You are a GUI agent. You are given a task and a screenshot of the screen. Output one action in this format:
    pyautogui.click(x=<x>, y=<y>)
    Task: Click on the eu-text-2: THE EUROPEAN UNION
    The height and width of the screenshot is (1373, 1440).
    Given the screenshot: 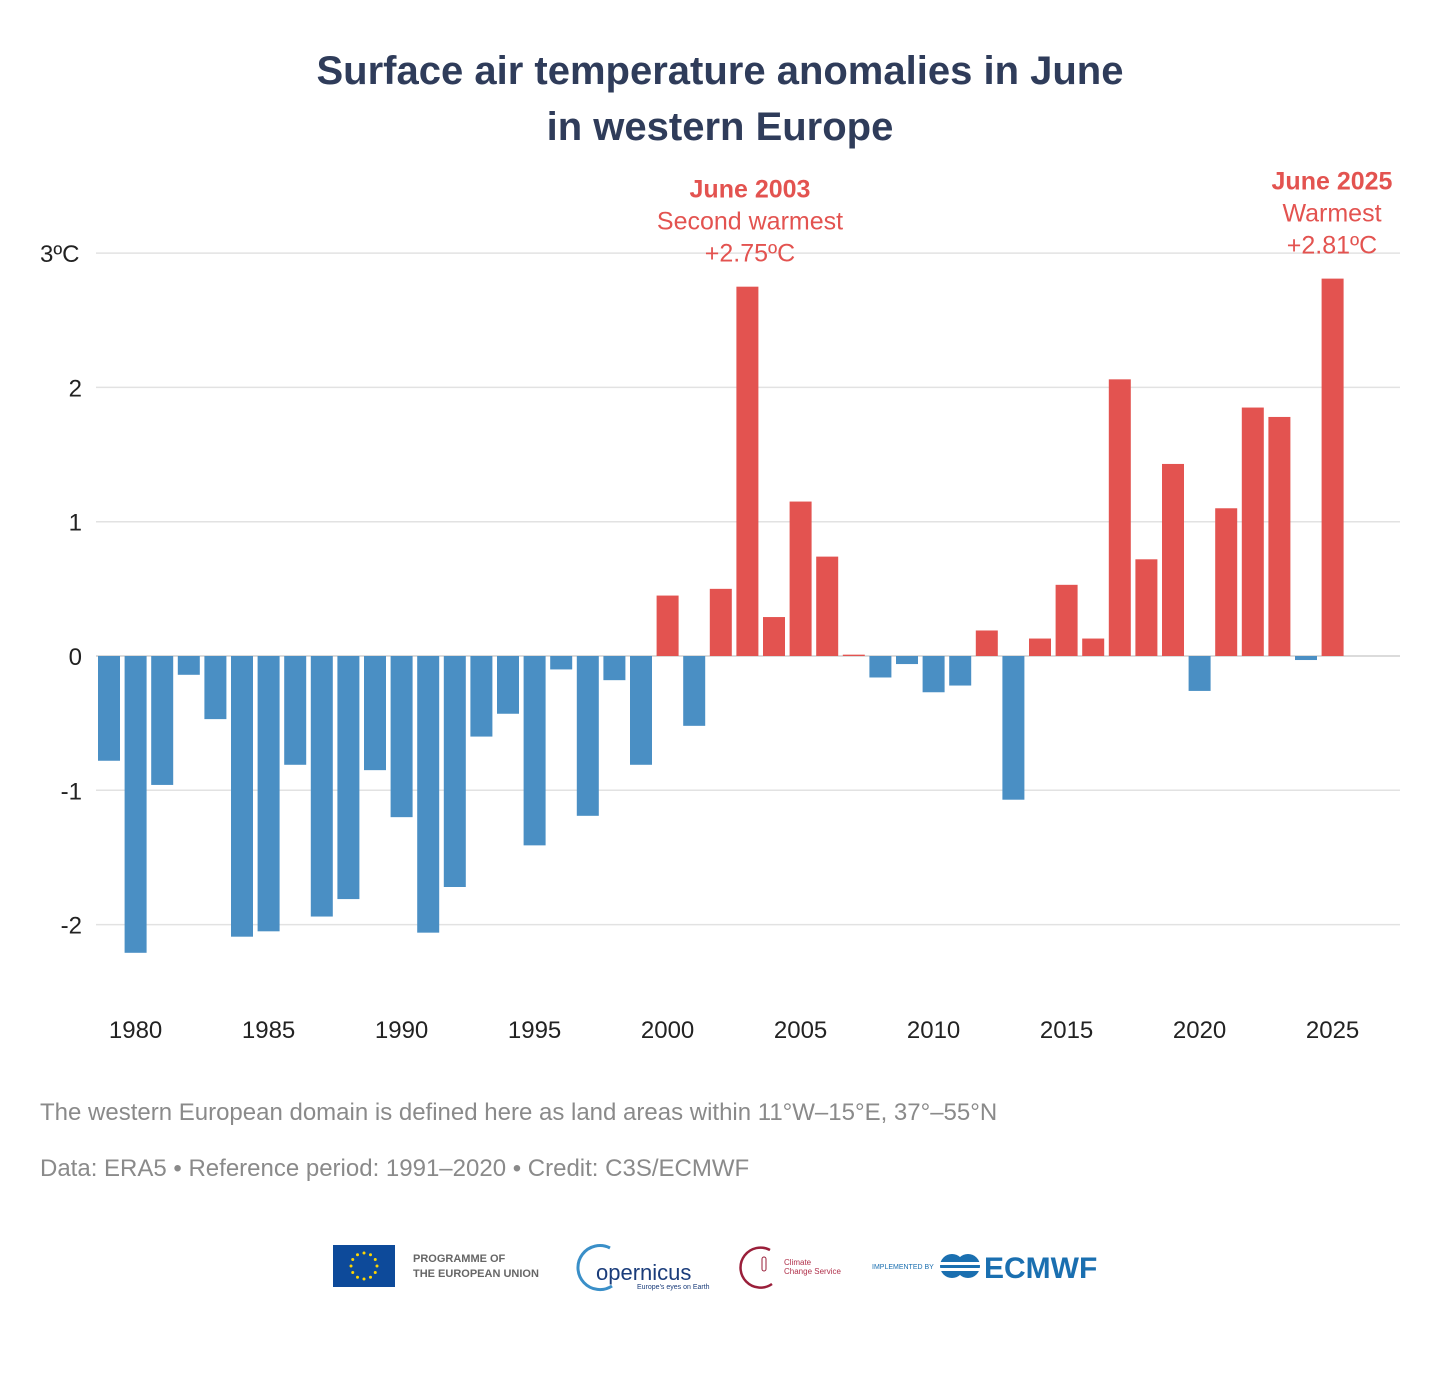 What is the action you would take?
    pyautogui.click(x=476, y=1274)
    